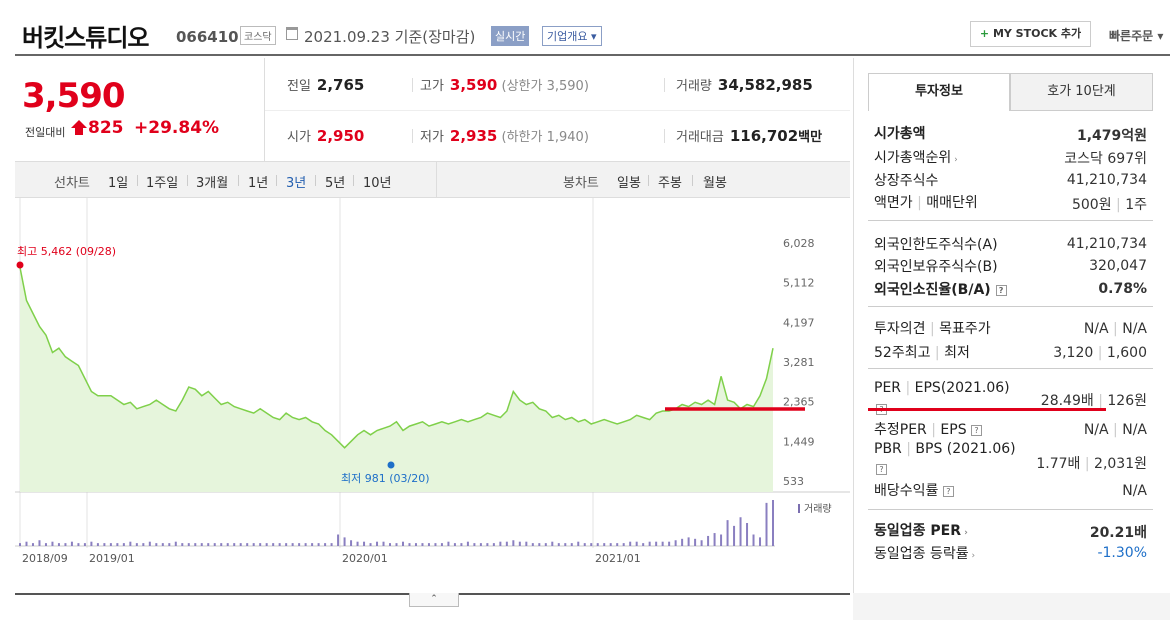  What do you see at coordinates (926, 203) in the screenshot?
I see `par-unit-label: 액면가 | 매매단위` at bounding box center [926, 203].